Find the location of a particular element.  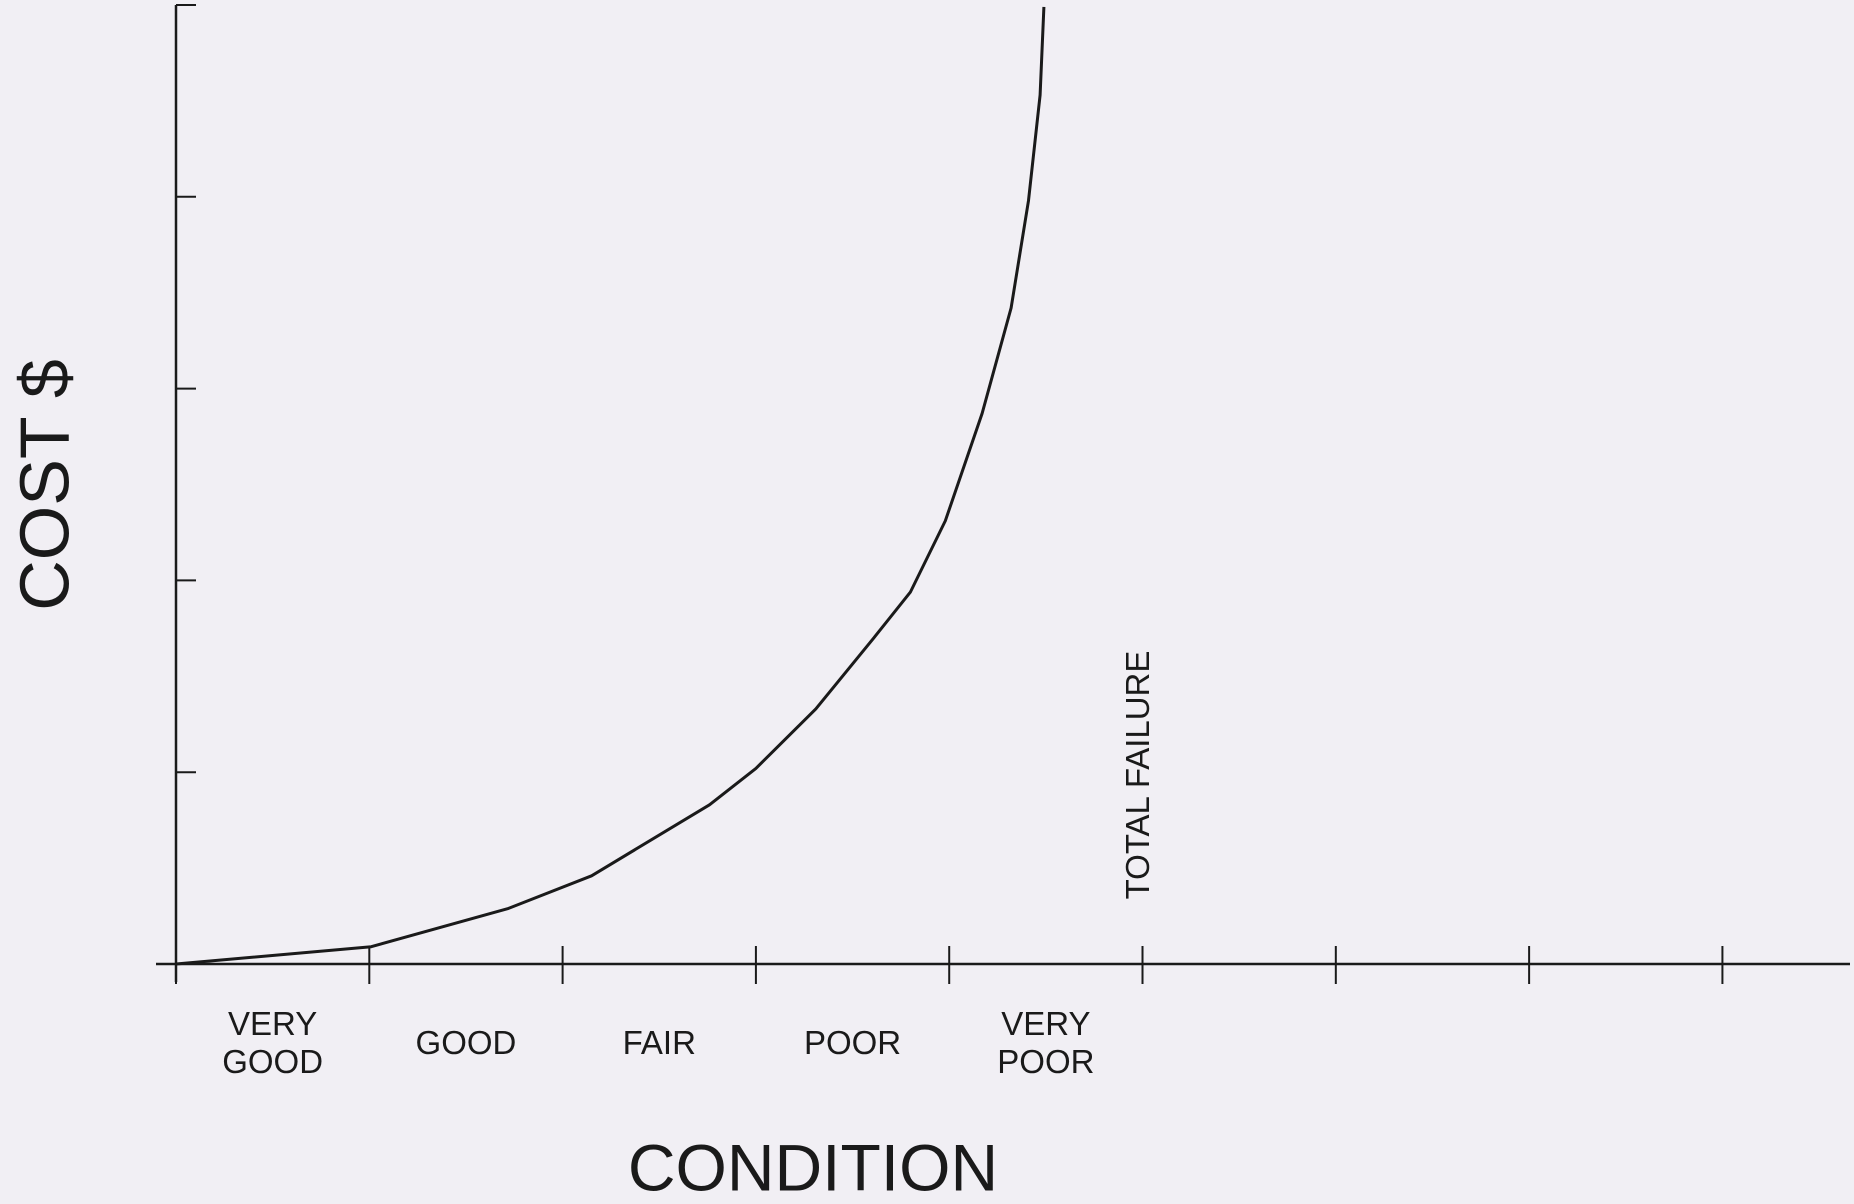

category-label: FAIR is located at coordinates (659, 1042).